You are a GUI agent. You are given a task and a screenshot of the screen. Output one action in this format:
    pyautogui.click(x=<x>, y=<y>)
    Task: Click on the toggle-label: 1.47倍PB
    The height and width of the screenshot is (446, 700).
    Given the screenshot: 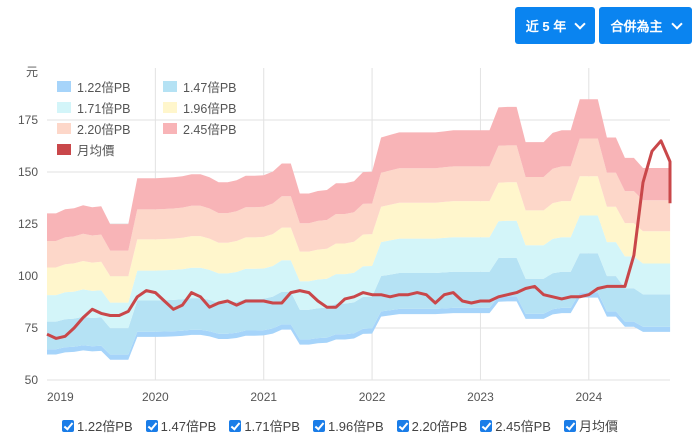 What is the action you would take?
    pyautogui.click(x=188, y=426)
    